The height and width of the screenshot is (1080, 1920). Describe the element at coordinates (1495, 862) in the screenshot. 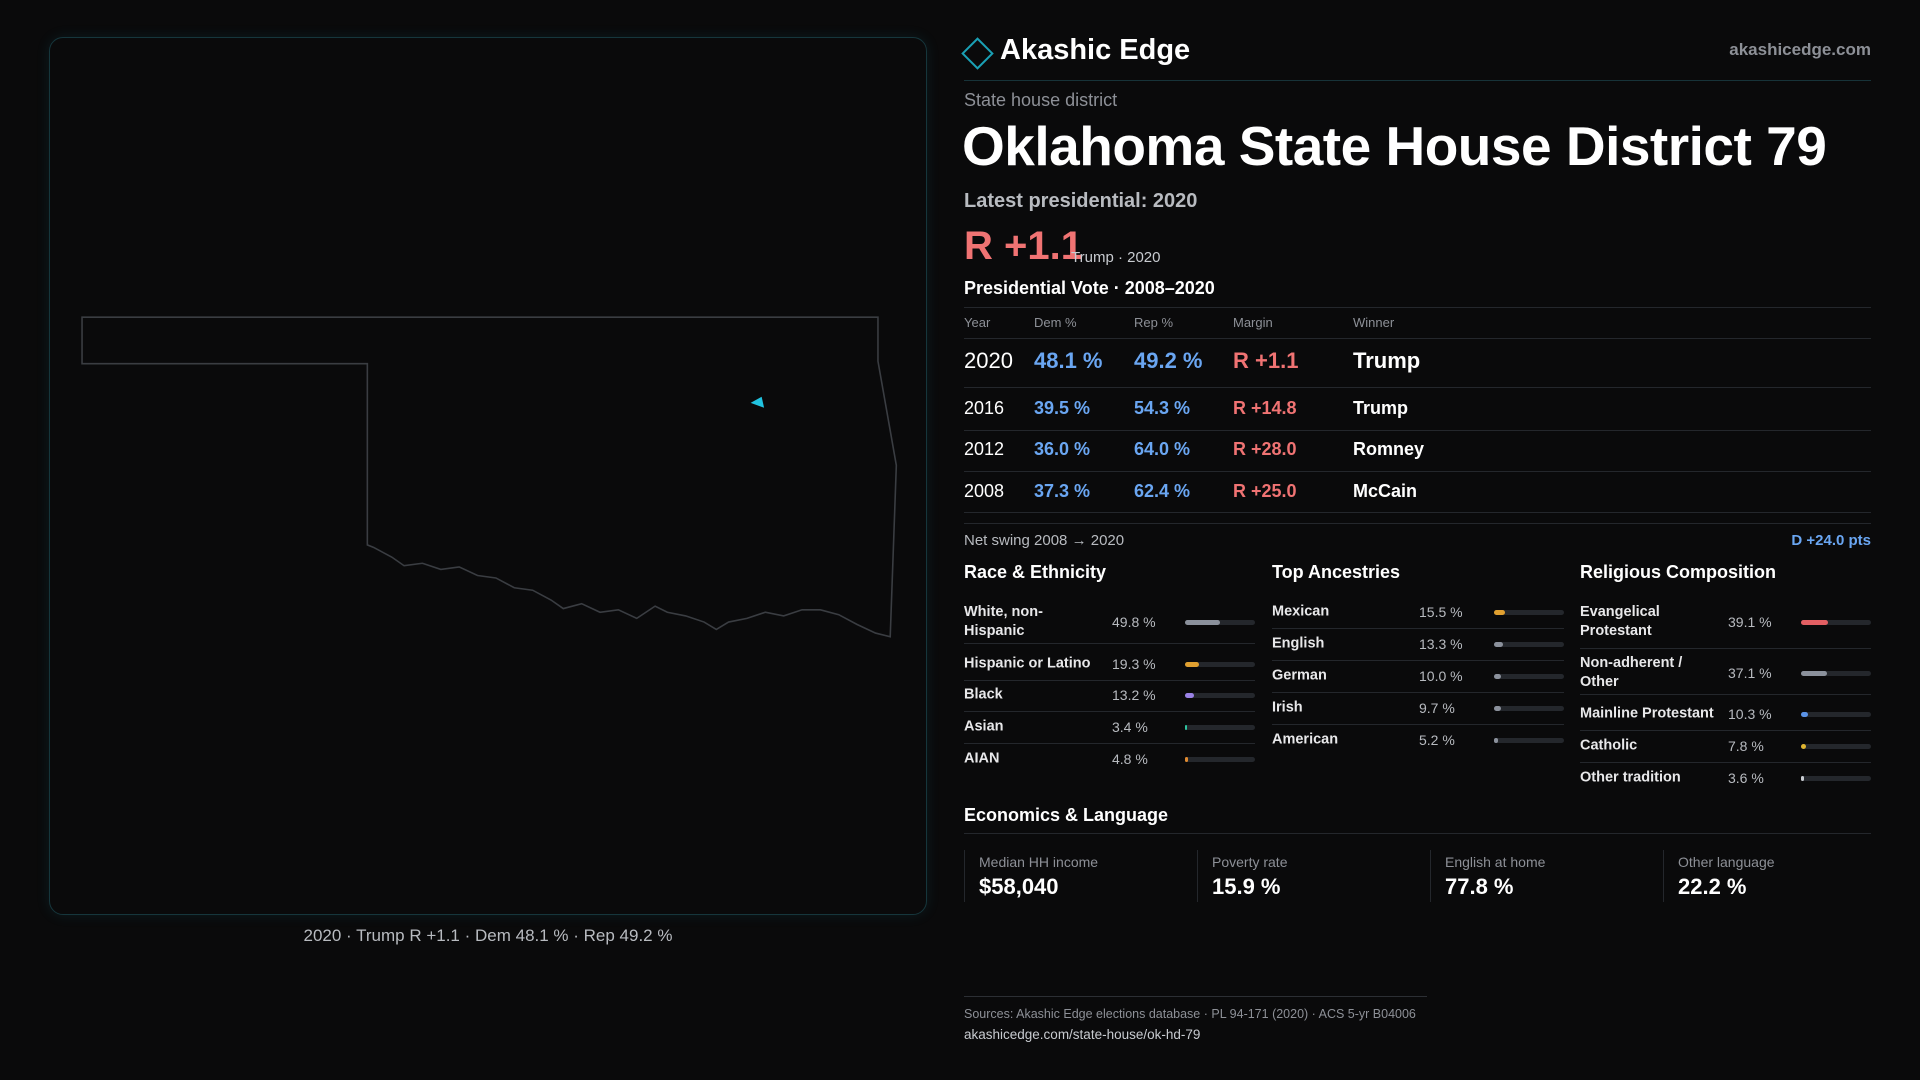

I see `stat-label: English at home` at that location.